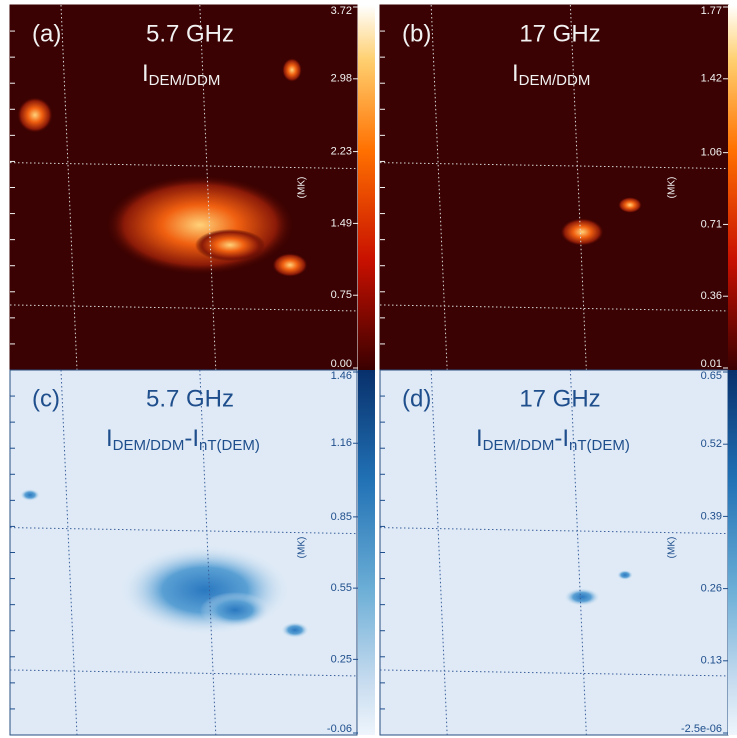 This screenshot has width=737, height=738. What do you see at coordinates (341, 79) in the screenshot?
I see `colorbar-tick-label: 2.98` at bounding box center [341, 79].